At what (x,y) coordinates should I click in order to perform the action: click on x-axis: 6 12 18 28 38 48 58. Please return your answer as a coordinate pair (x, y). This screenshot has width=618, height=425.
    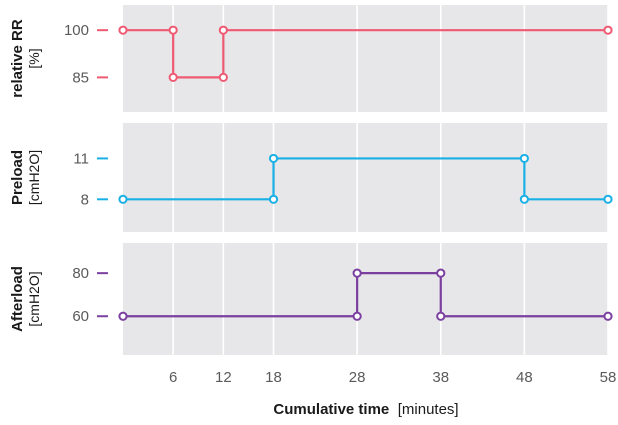
    Looking at the image, I should click on (392, 377).